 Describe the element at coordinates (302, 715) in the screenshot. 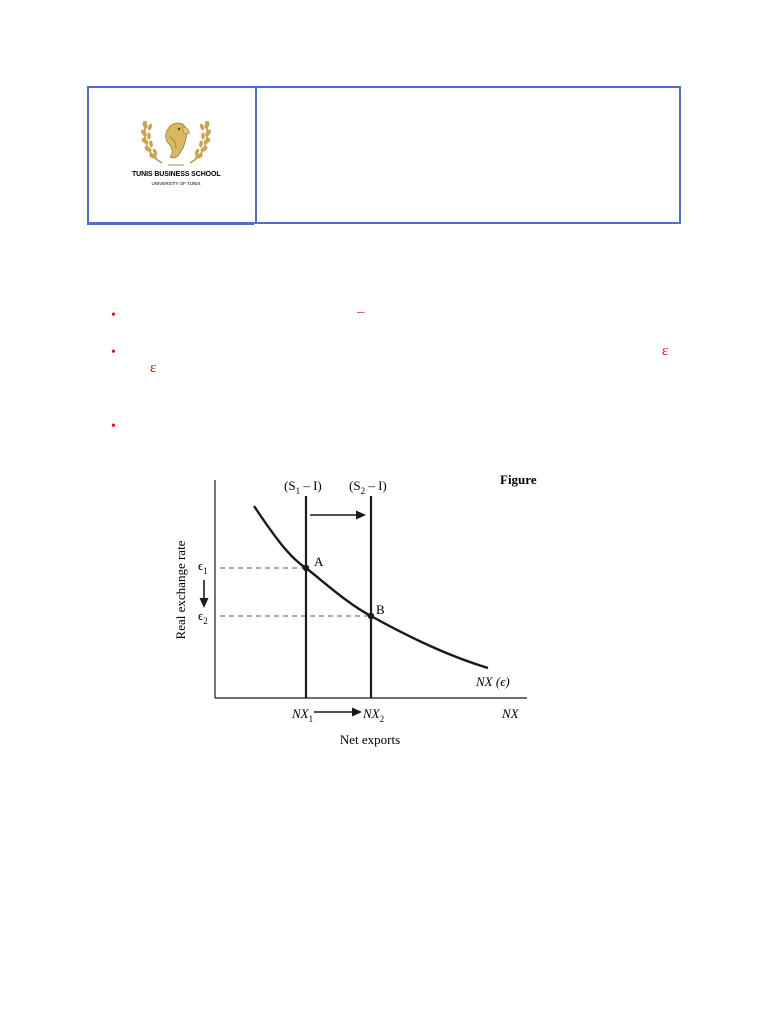

I see `x-tick-nx1: NX1` at that location.